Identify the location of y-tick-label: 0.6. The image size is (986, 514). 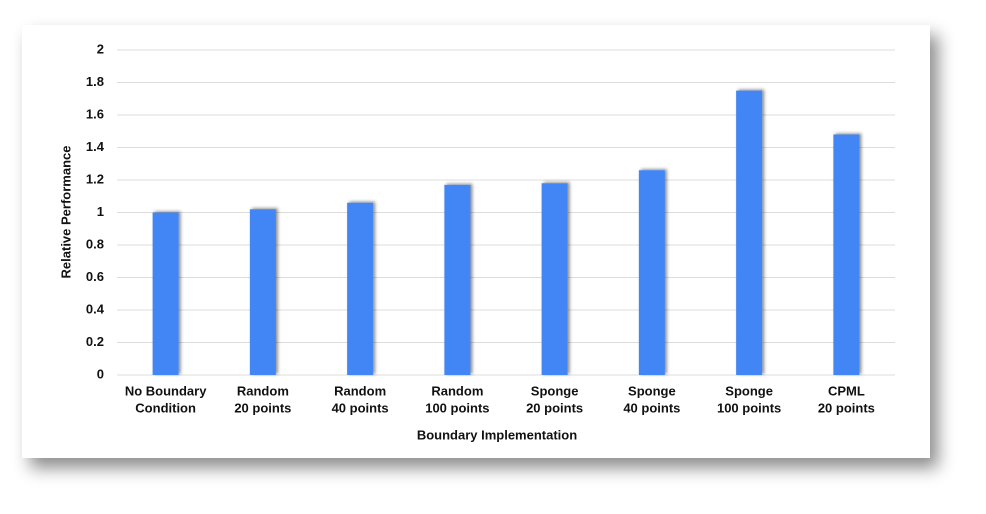
(95, 276).